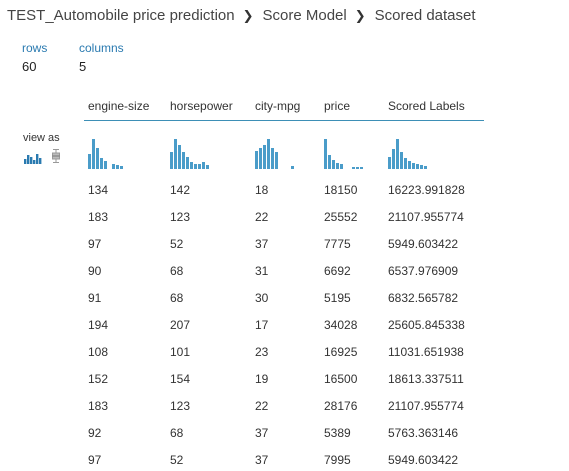 The image size is (569, 471). Describe the element at coordinates (354, 153) in the screenshot. I see `histogram-price` at that location.